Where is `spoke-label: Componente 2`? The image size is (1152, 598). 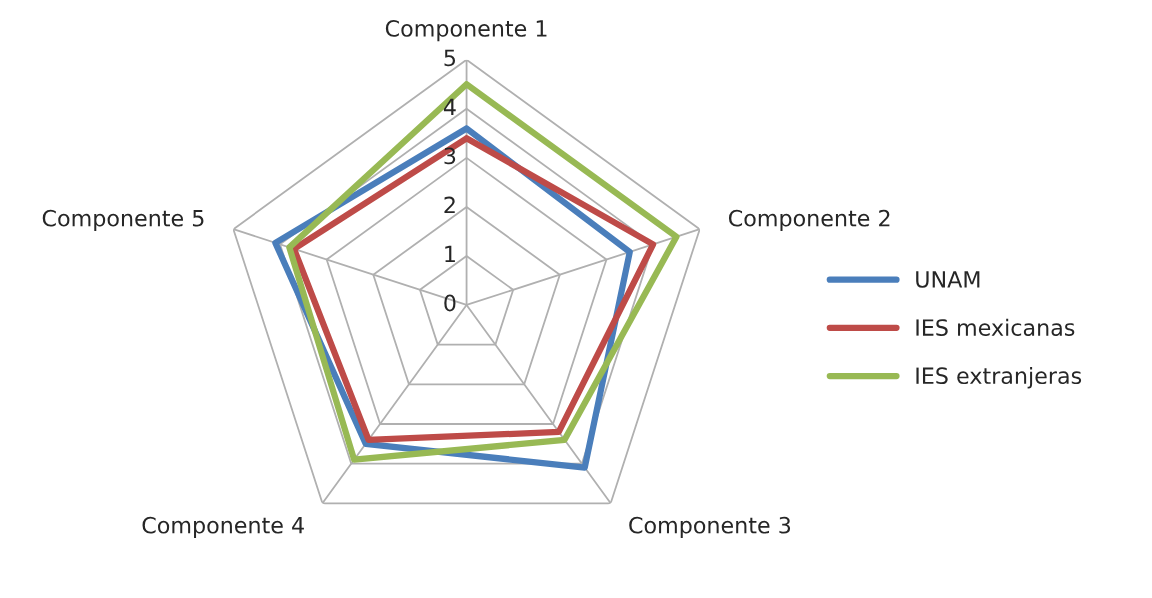 spoke-label: Componente 2 is located at coordinates (809, 220).